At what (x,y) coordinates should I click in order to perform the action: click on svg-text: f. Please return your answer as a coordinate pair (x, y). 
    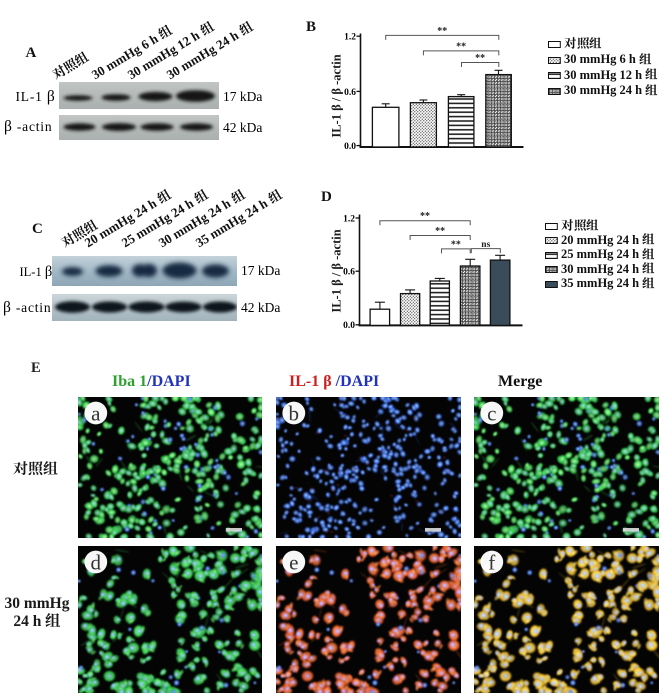
    Looking at the image, I should click on (492, 562).